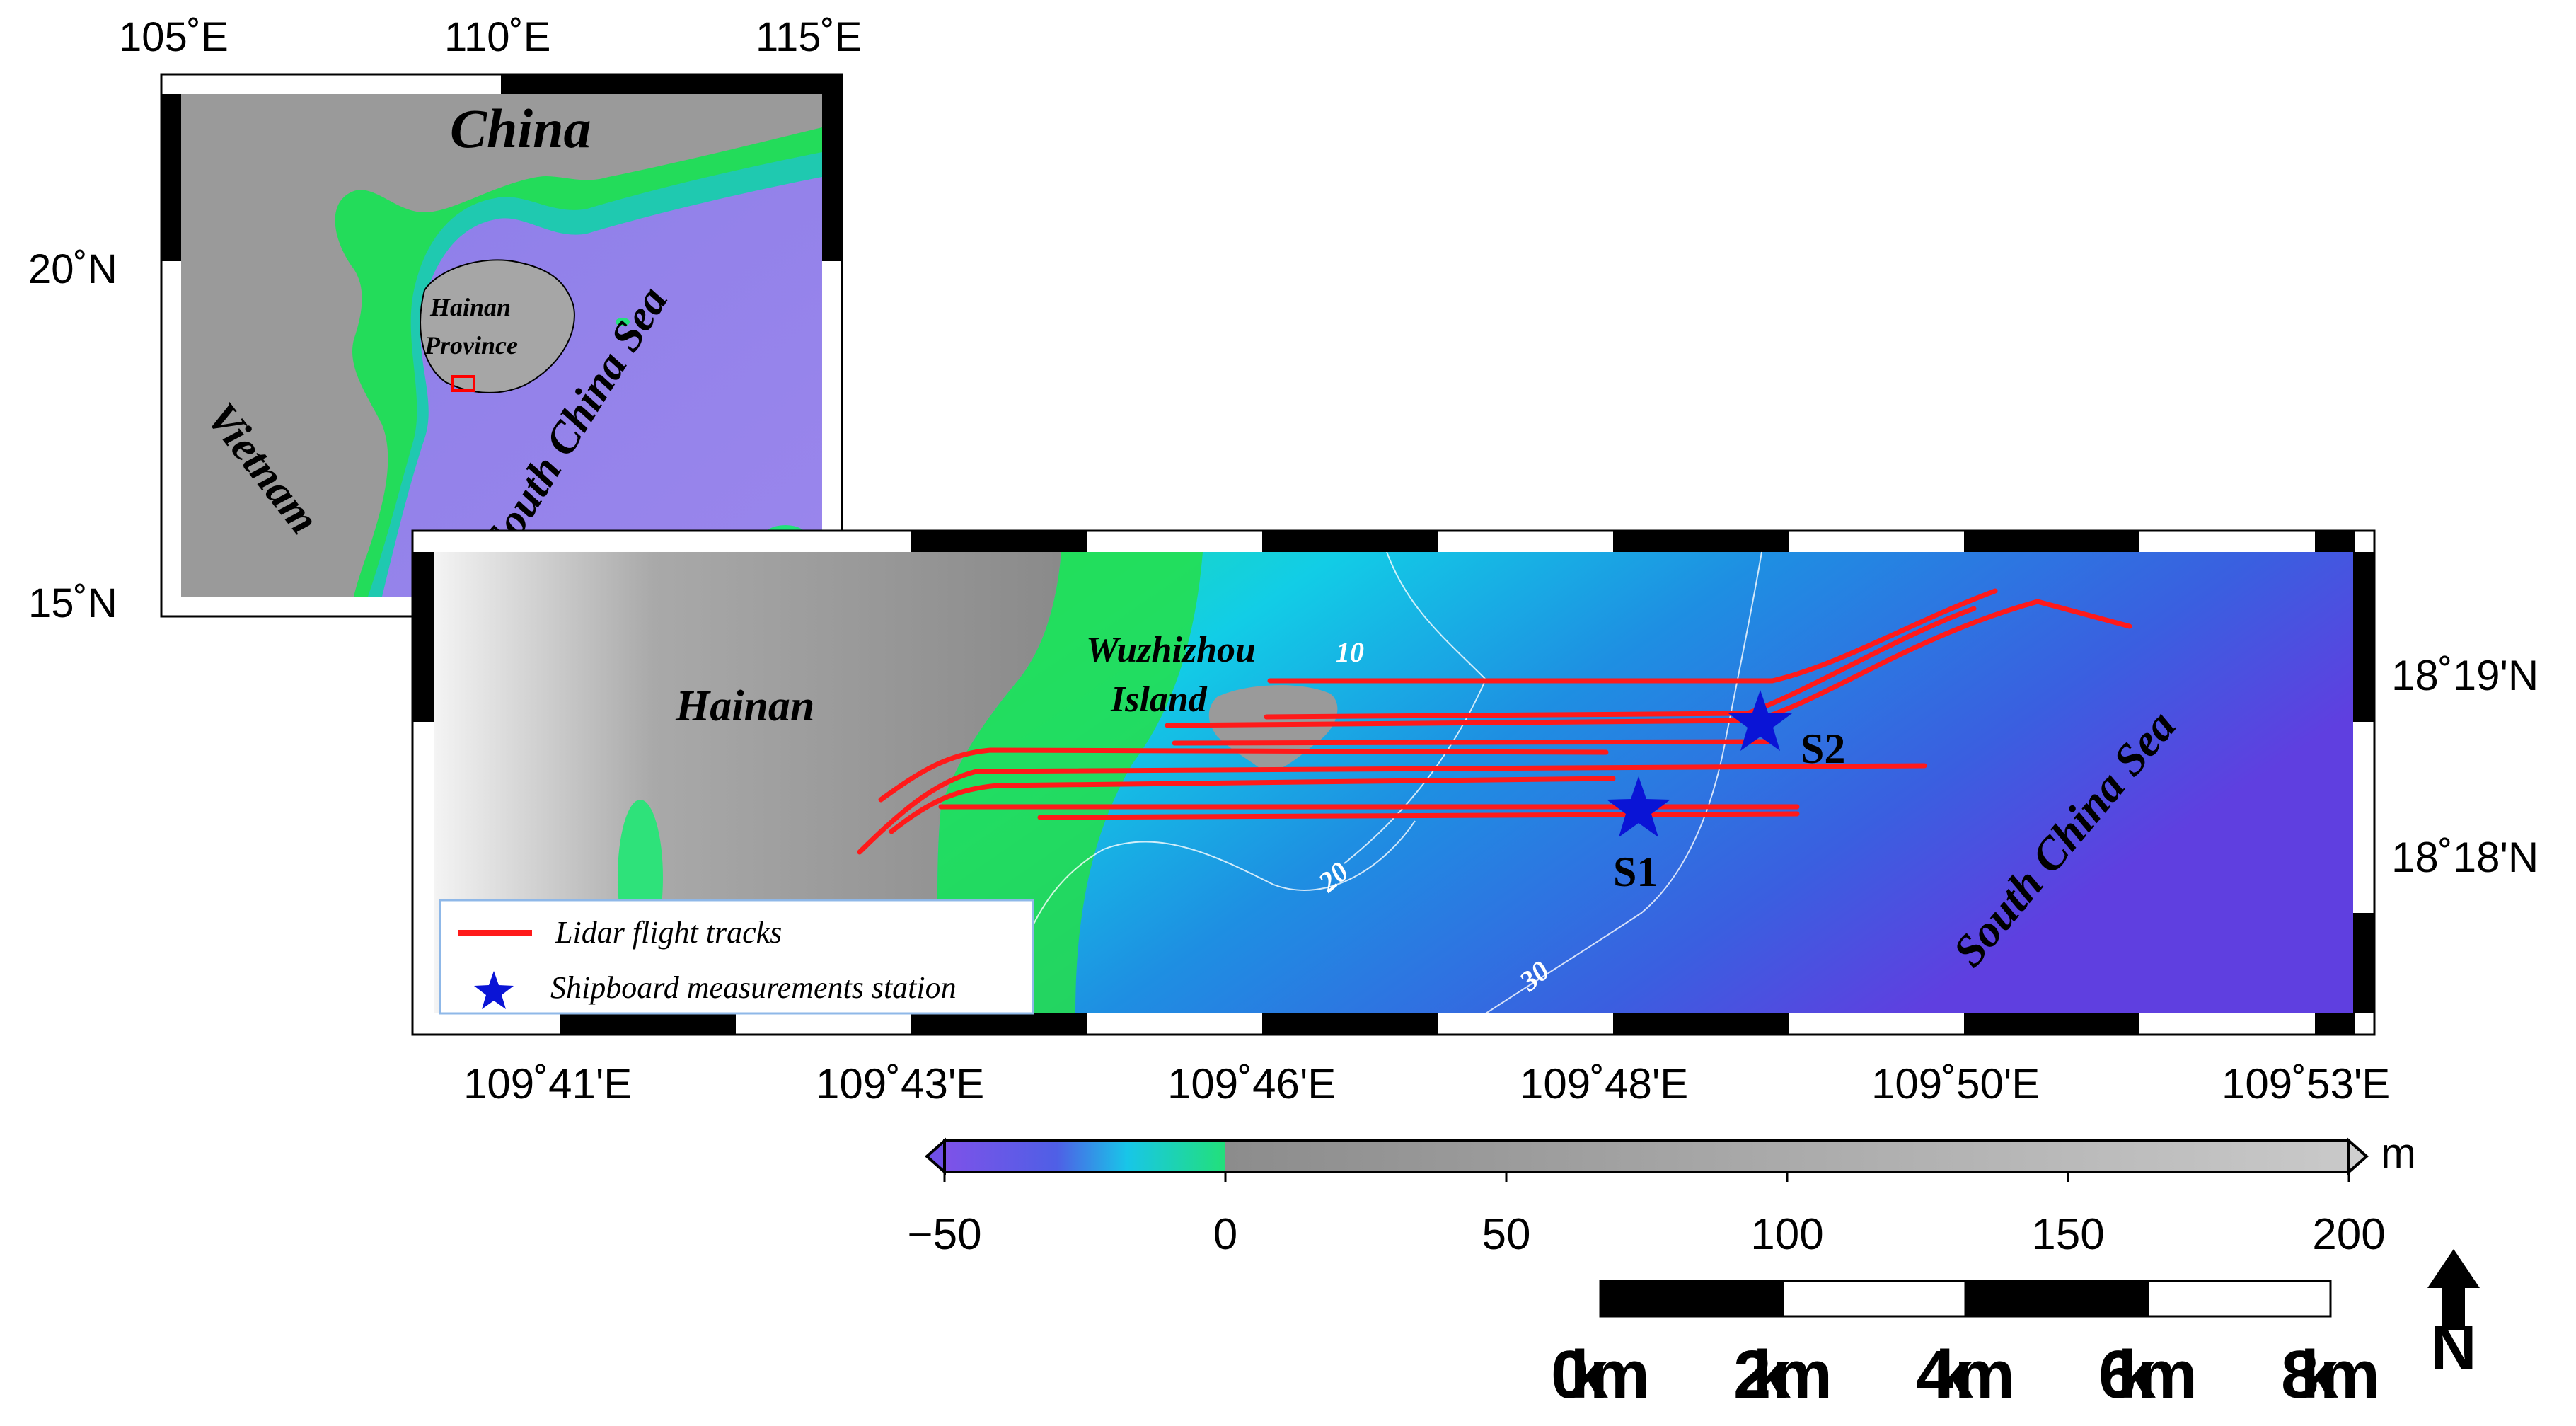 The width and height of the screenshot is (2576, 1426). Describe the element at coordinates (497, 37) in the screenshot. I see `inset-lon-tick-110: 110˚E` at that location.